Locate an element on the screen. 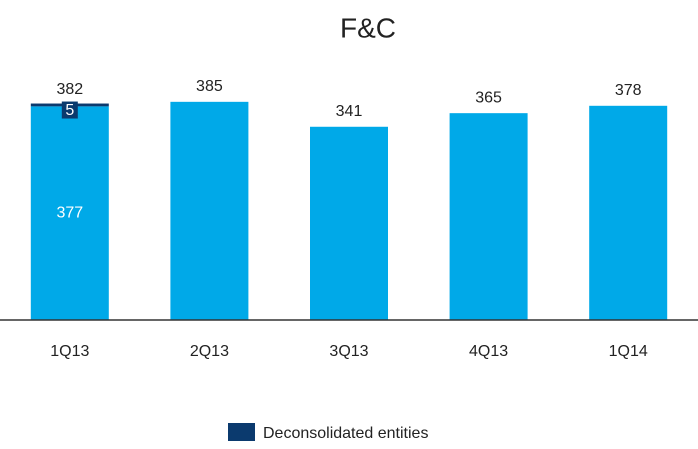  value-label: 385 is located at coordinates (209, 86).